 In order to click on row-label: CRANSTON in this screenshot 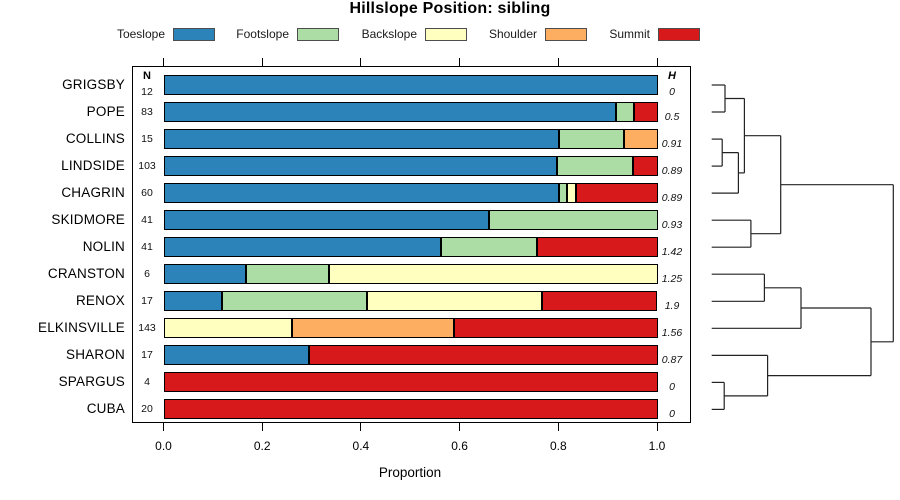, I will do `click(86, 274)`.